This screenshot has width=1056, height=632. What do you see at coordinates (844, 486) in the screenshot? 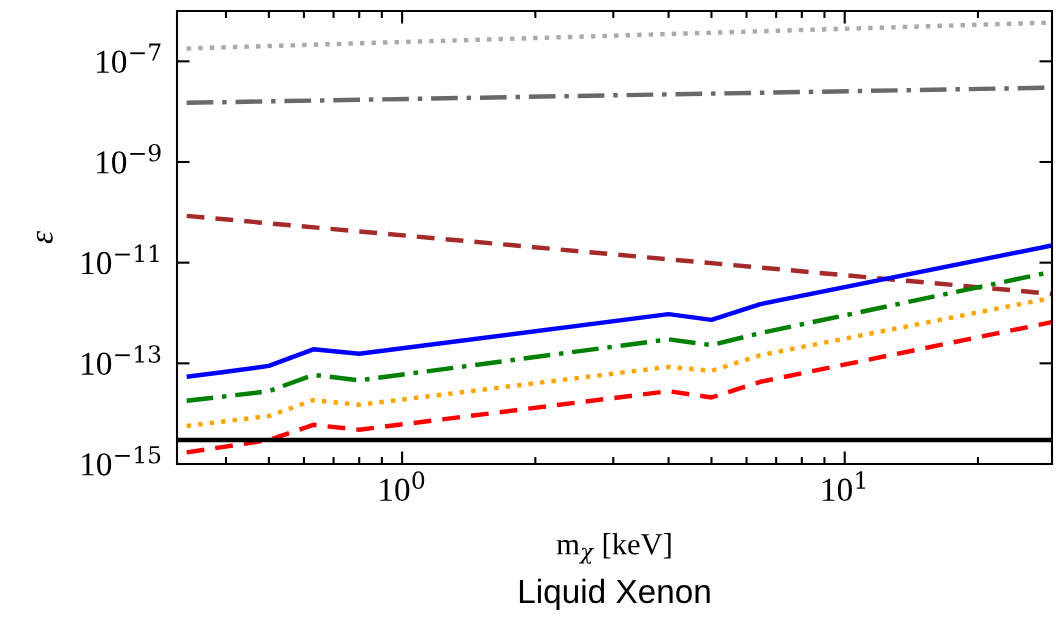
I see `x-tick-label: 10$^{1}$` at bounding box center [844, 486].